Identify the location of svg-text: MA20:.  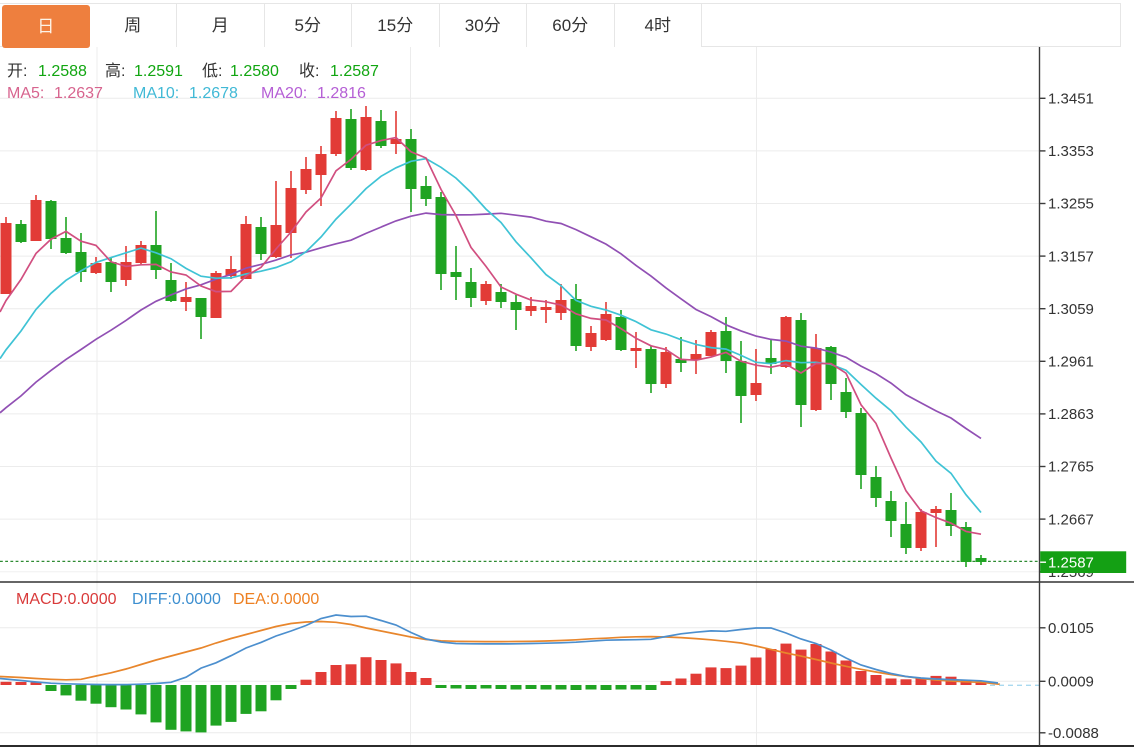
(284, 93).